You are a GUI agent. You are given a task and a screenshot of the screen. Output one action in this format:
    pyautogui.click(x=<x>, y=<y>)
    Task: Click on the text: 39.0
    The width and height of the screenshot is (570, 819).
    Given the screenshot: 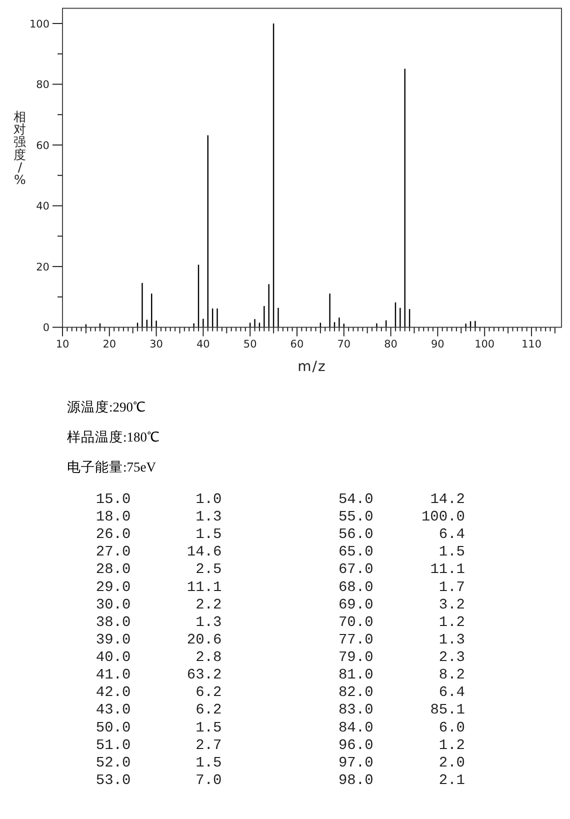 What is the action you would take?
    pyautogui.click(x=113, y=640)
    